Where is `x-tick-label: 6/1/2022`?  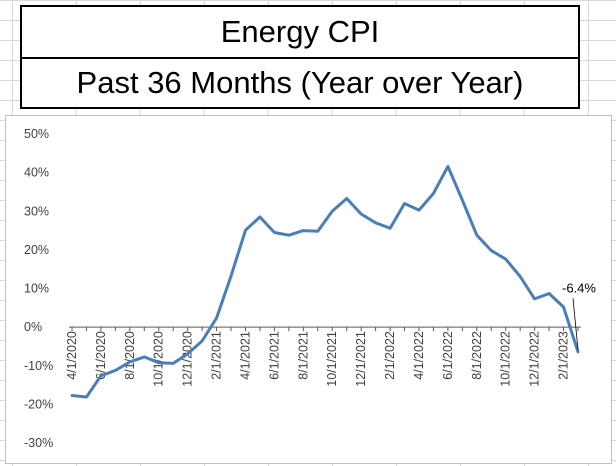
x-tick-label: 6/1/2022 is located at coordinates (448, 355).